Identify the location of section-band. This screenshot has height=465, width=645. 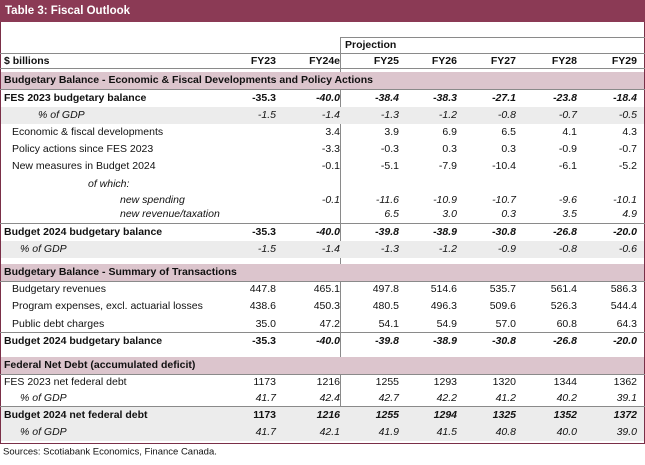
(322, 80).